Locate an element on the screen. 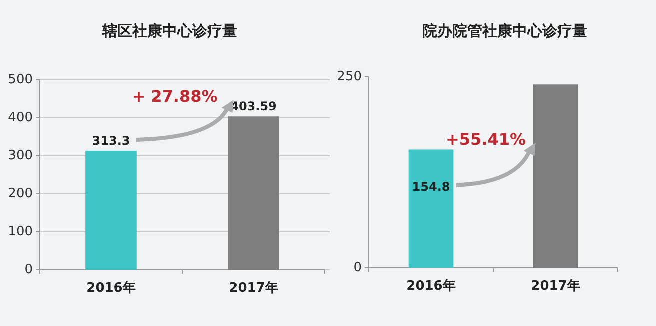 The width and height of the screenshot is (656, 326). chart-title: 辖区社康中心诊疗量 is located at coordinates (170, 31).